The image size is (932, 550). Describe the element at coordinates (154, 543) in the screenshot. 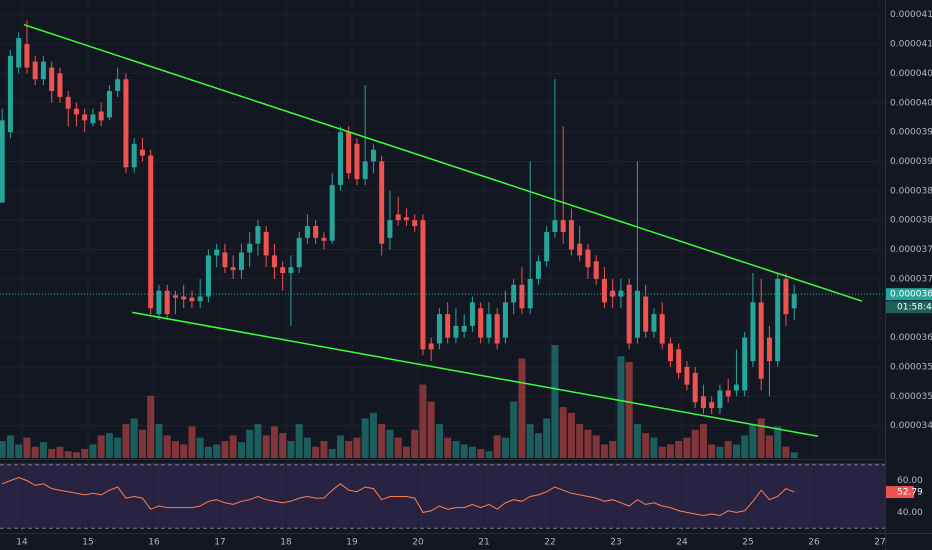

I see `x-tick-label: 16` at that location.